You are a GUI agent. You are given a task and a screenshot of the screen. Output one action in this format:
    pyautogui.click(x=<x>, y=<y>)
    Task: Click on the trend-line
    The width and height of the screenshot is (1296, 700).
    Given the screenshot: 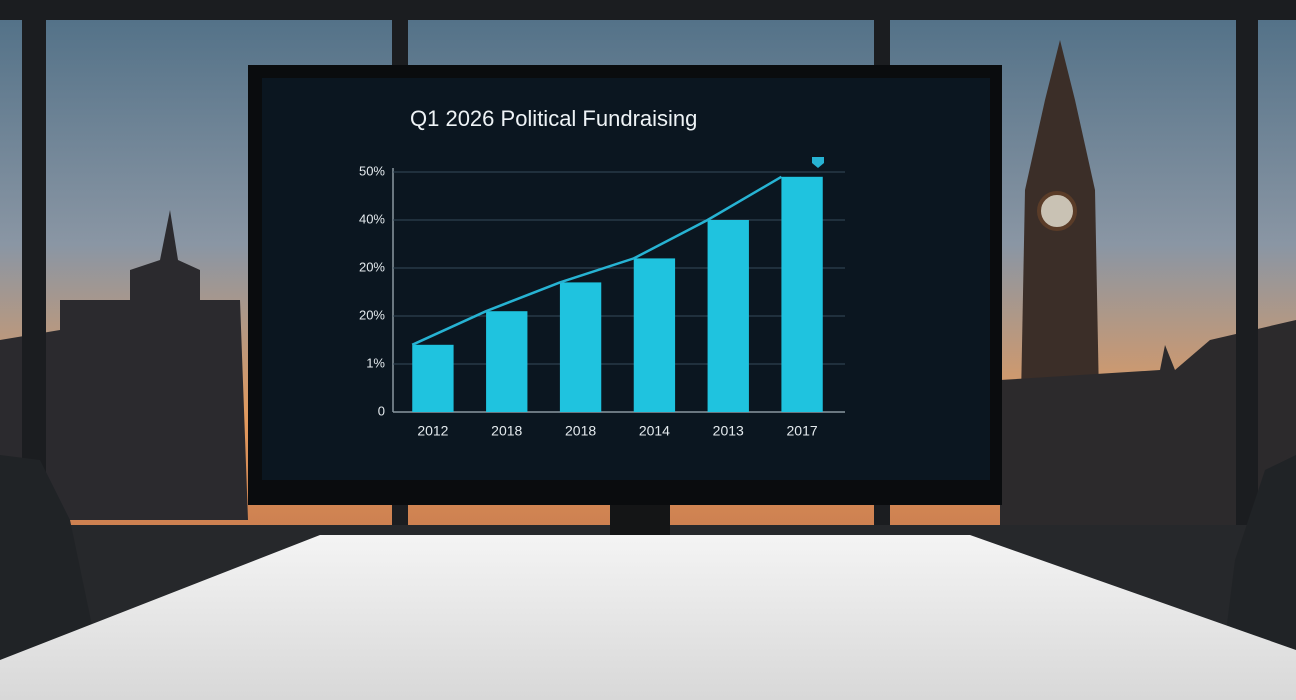 What is the action you would take?
    pyautogui.click(x=597, y=260)
    